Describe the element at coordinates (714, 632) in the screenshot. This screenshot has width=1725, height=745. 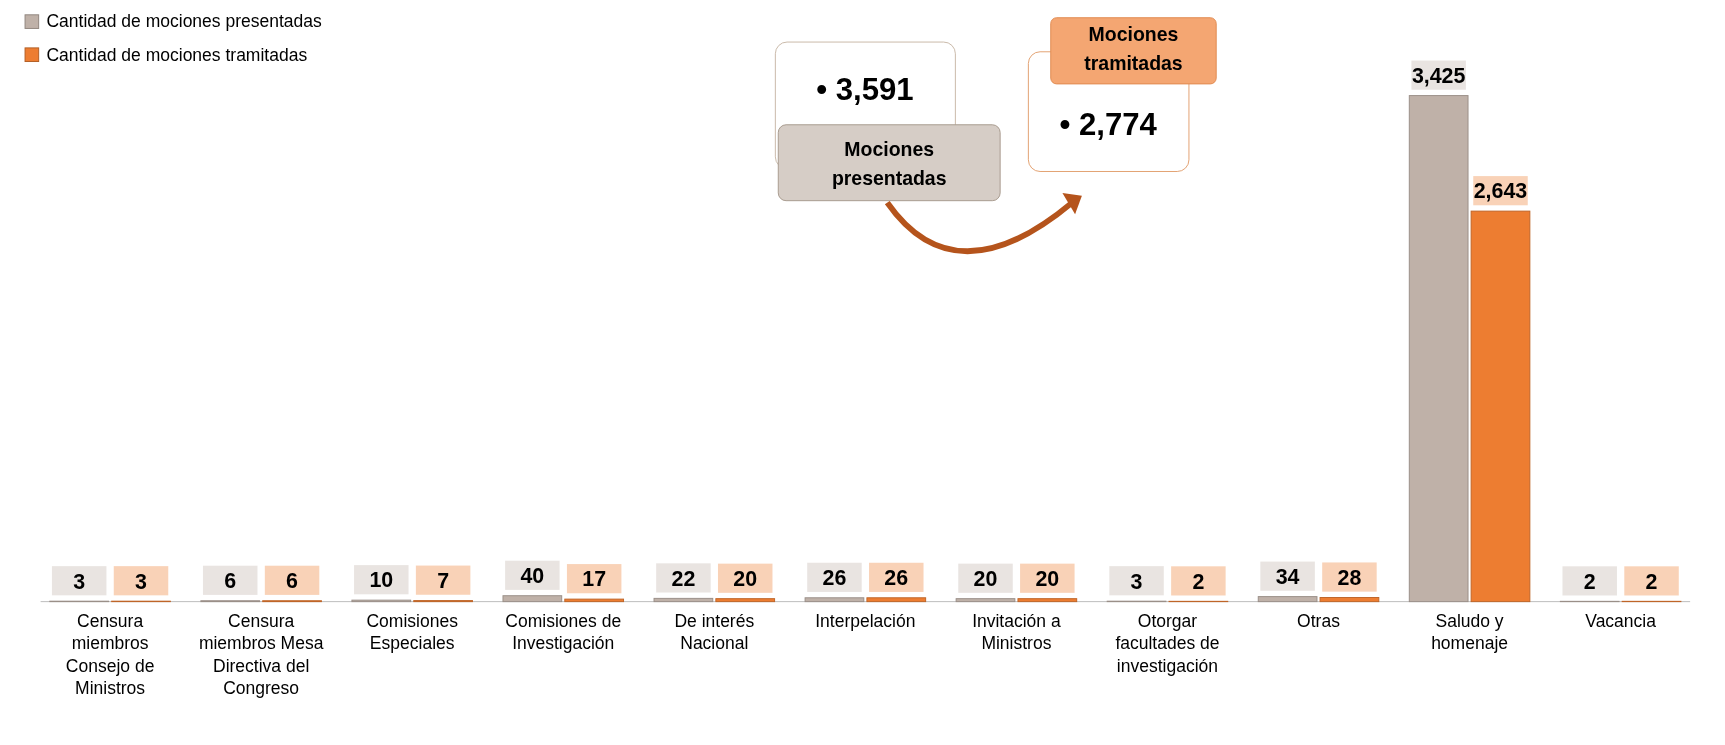
I see `x-tick-label: De interés Nacional` at that location.